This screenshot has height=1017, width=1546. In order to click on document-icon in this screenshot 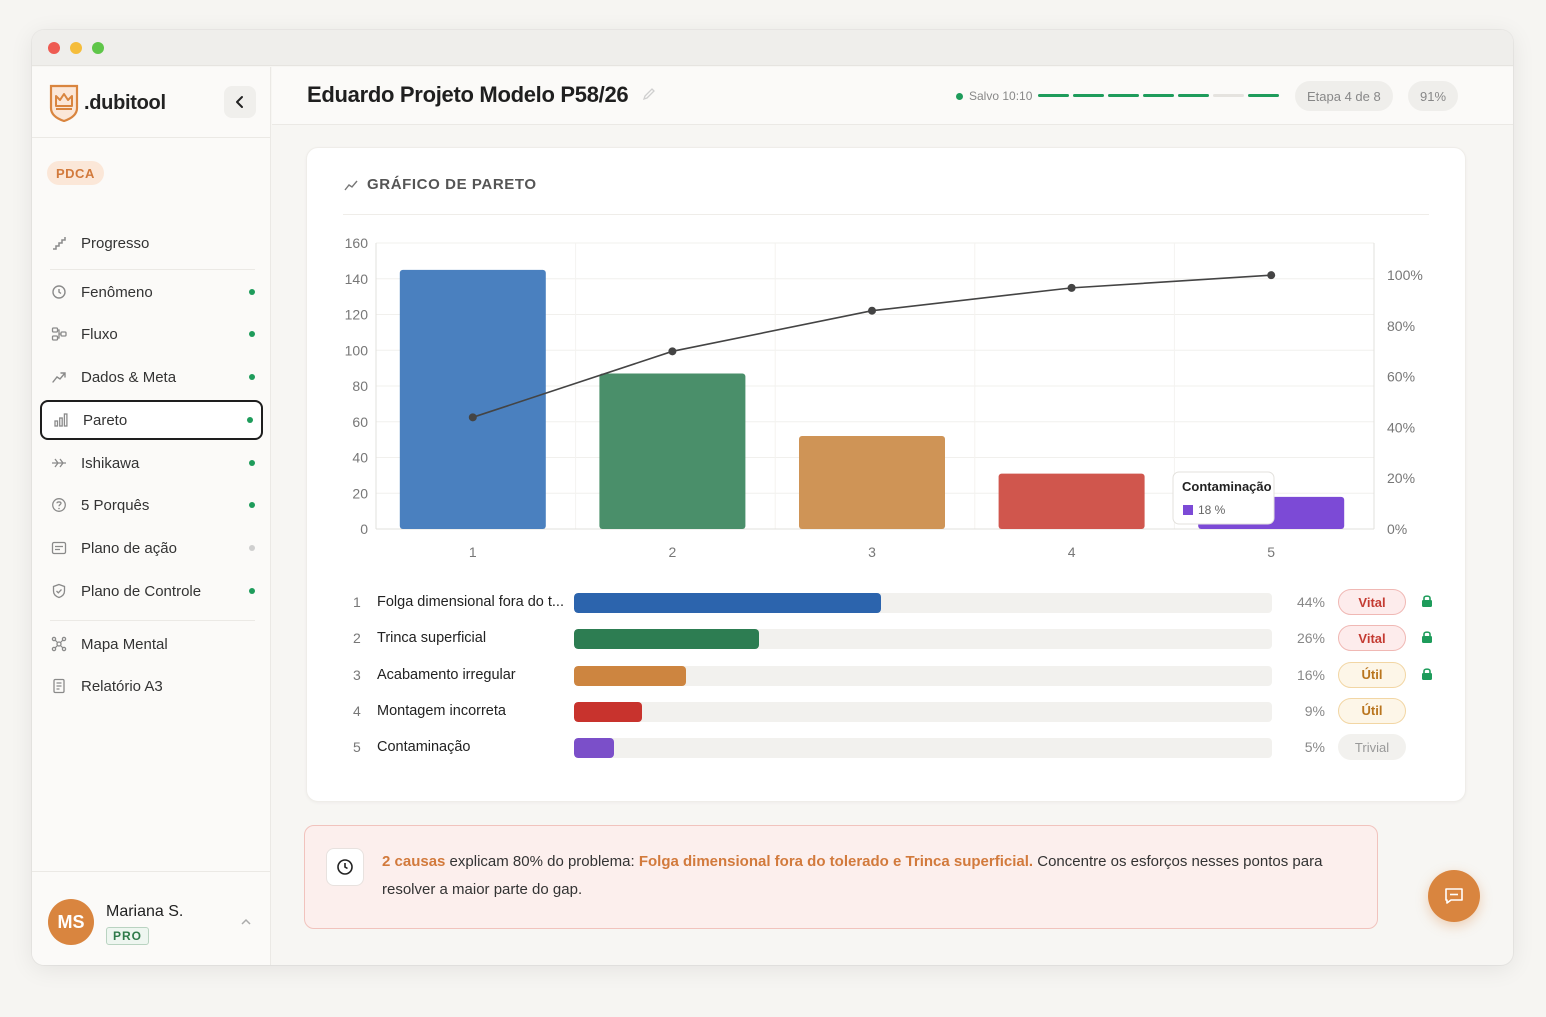, I will do `click(59, 686)`.